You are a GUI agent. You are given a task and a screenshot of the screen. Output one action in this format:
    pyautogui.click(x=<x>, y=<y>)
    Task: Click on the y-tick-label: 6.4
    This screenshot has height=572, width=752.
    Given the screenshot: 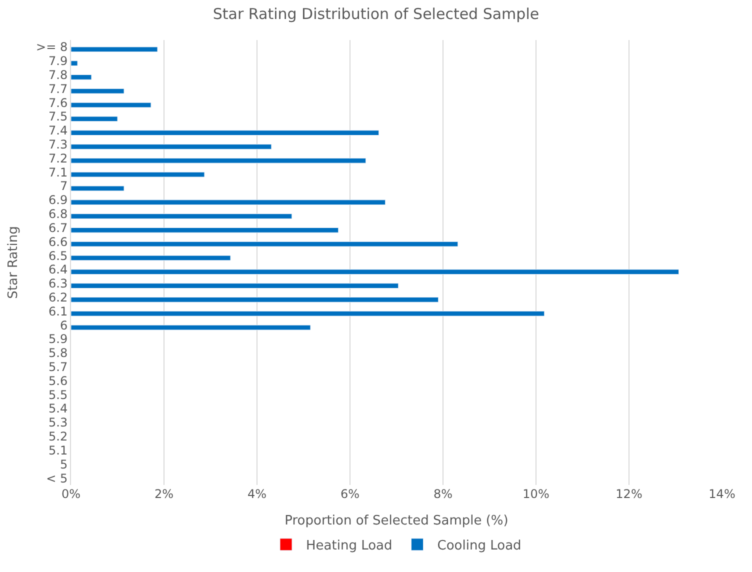 What is the action you would take?
    pyautogui.click(x=58, y=269)
    